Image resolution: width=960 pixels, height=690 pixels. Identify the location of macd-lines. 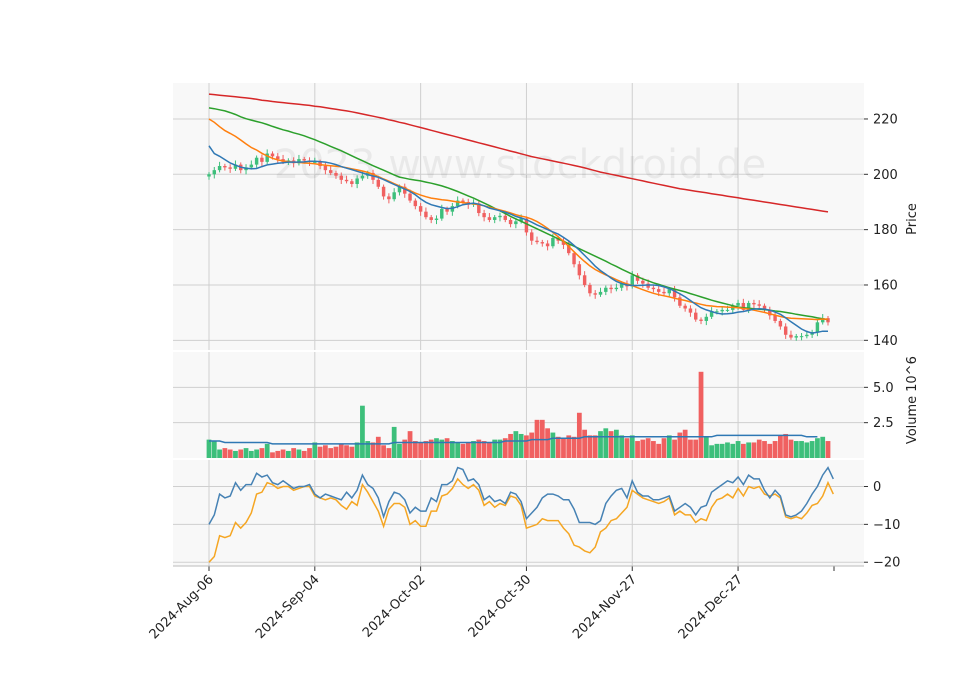
(521, 514).